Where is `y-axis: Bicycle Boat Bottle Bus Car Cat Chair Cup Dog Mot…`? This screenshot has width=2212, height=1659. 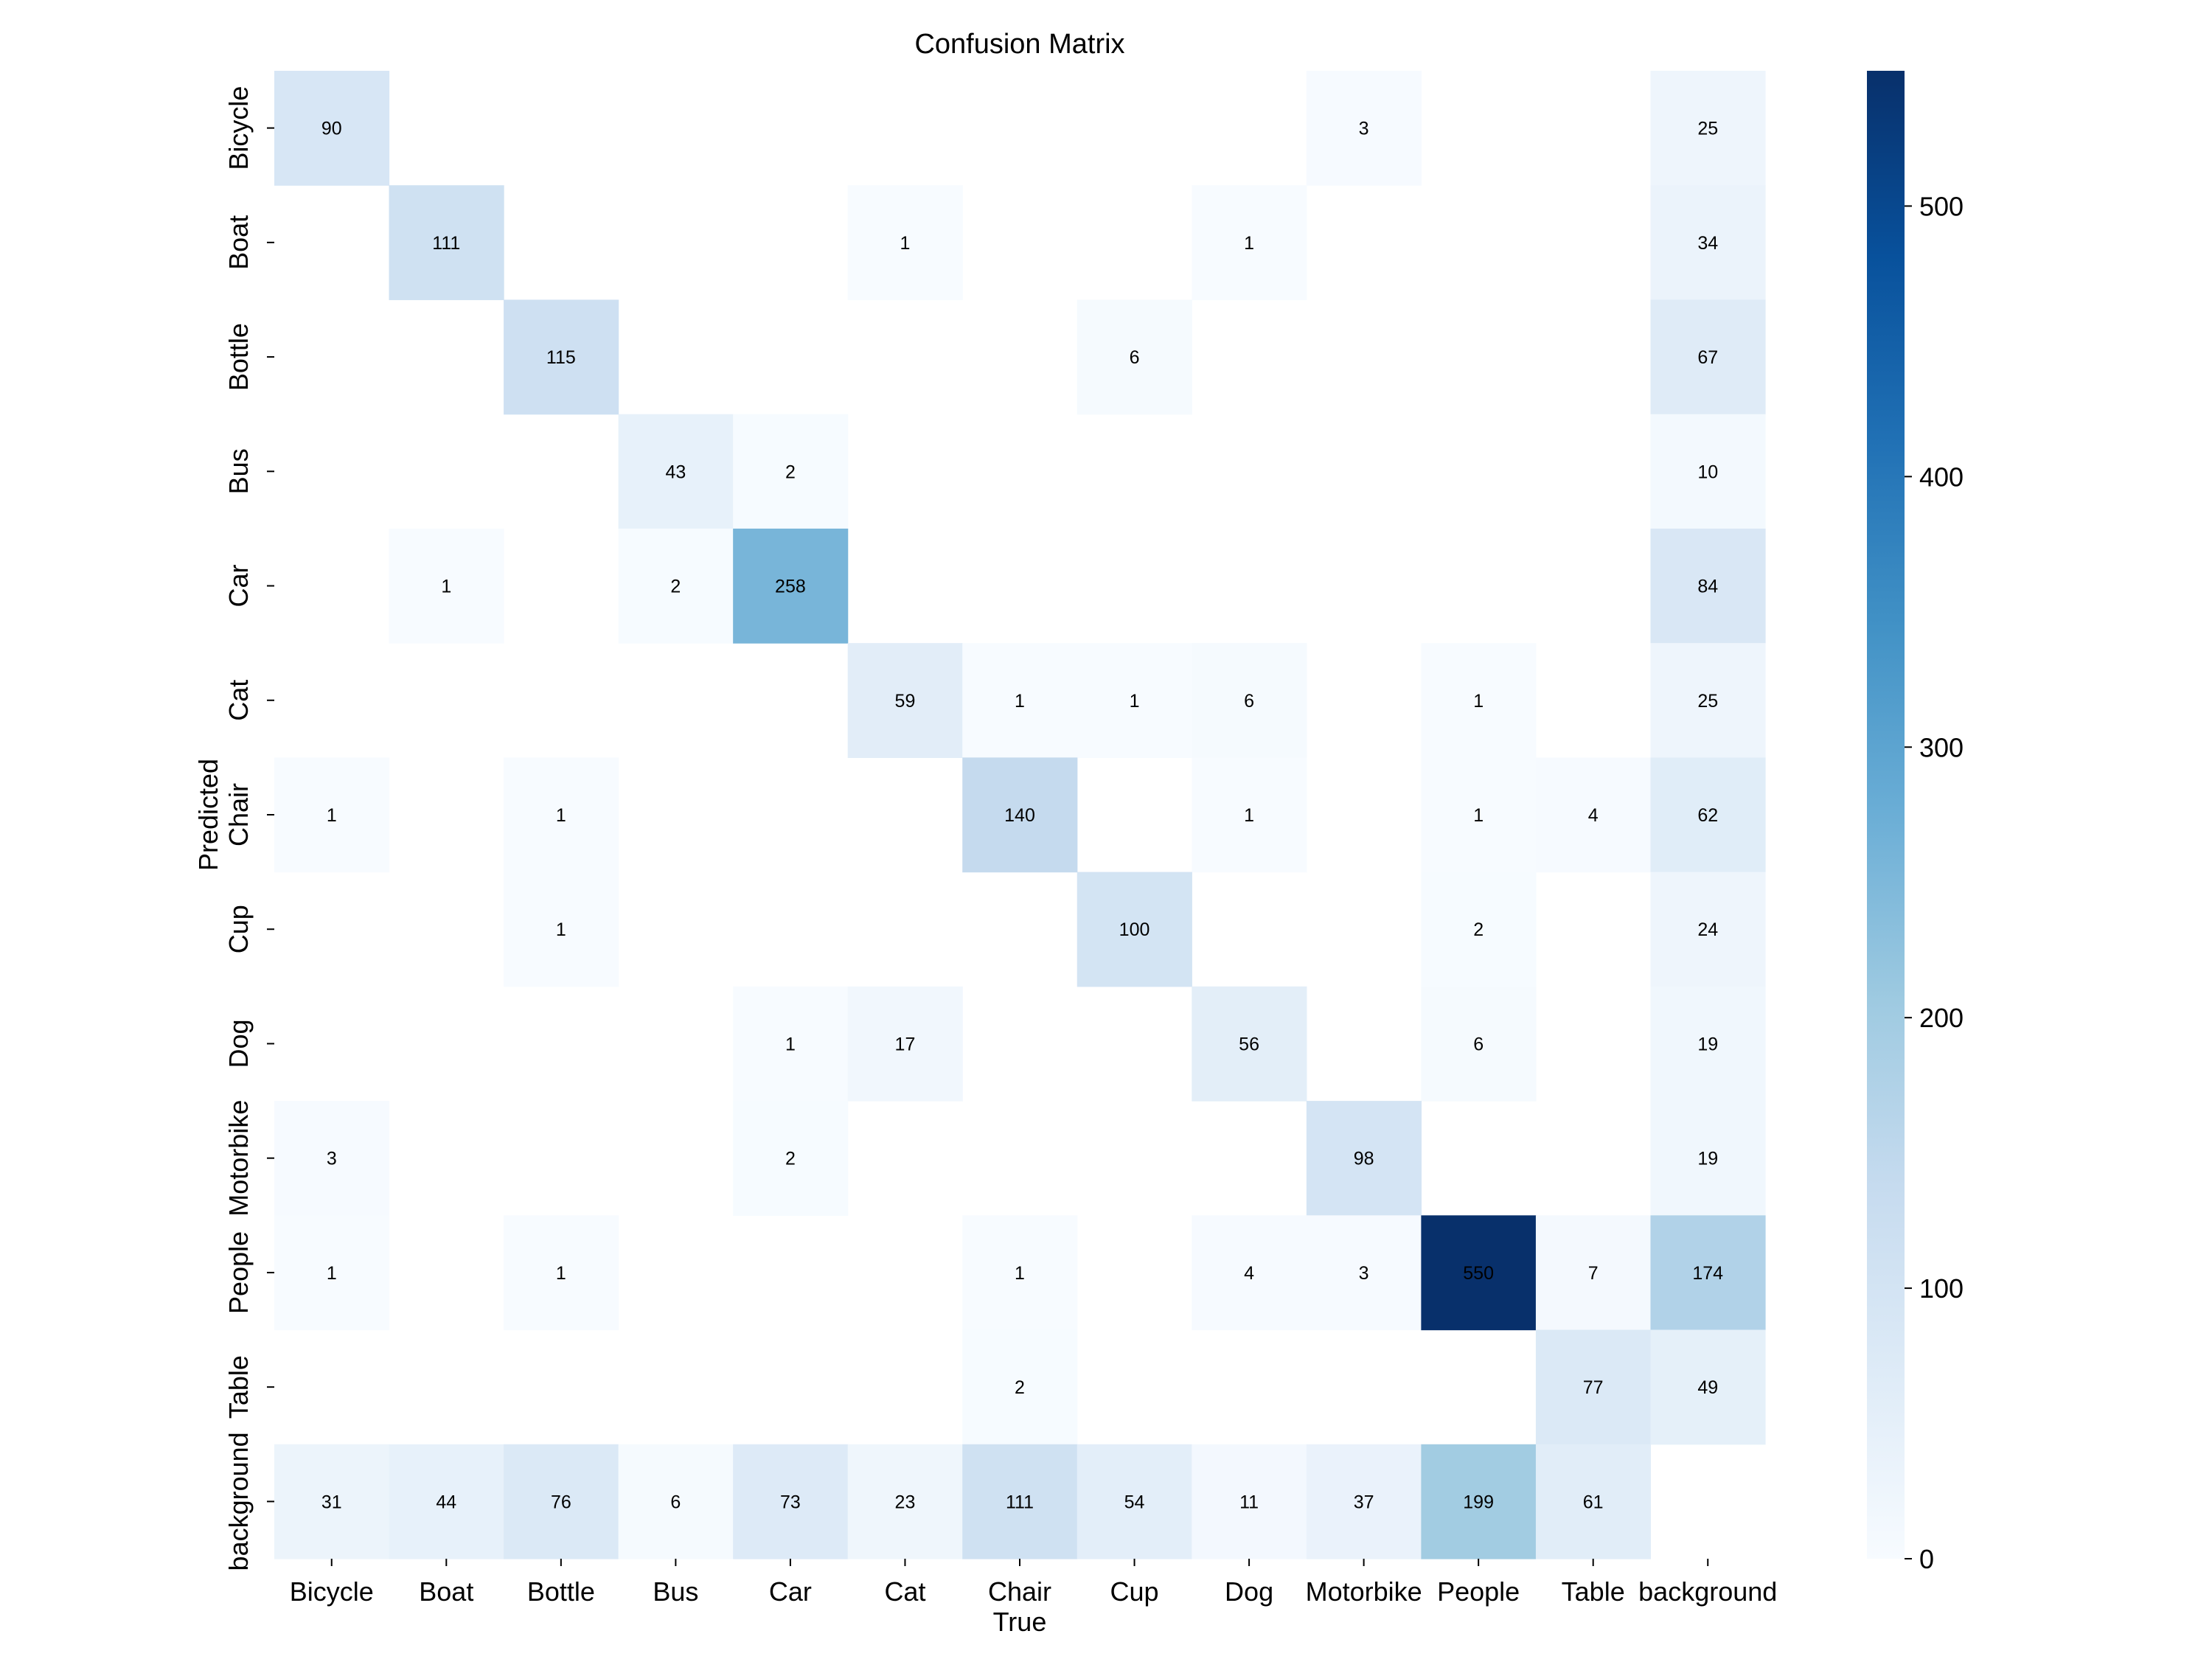
y-axis: Bicycle Boat Bottle Bus Car Cat Chair Cup Dog Mot… is located at coordinates (248, 828).